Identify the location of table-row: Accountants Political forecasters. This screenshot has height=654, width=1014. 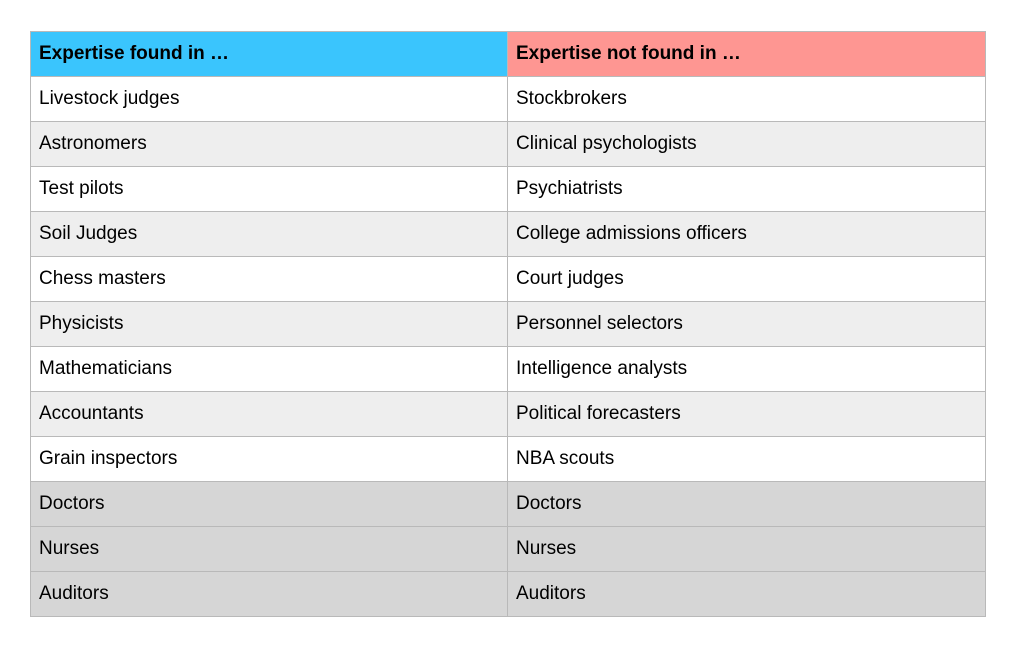
(508, 414).